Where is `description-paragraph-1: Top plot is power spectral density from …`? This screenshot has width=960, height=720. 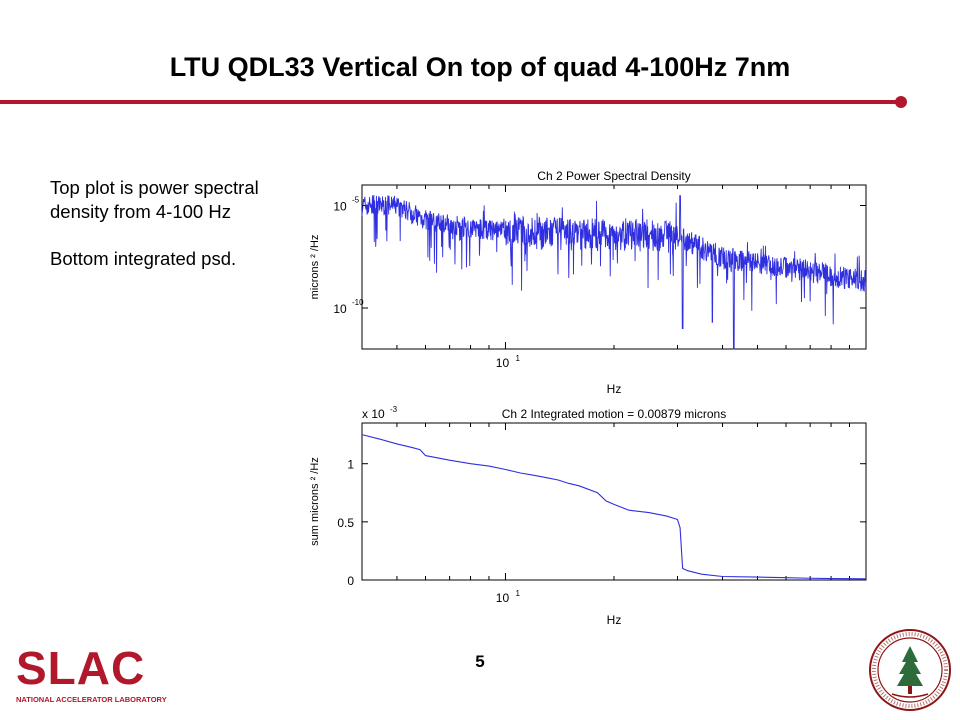 description-paragraph-1: Top plot is power spectral density from … is located at coordinates (154, 199).